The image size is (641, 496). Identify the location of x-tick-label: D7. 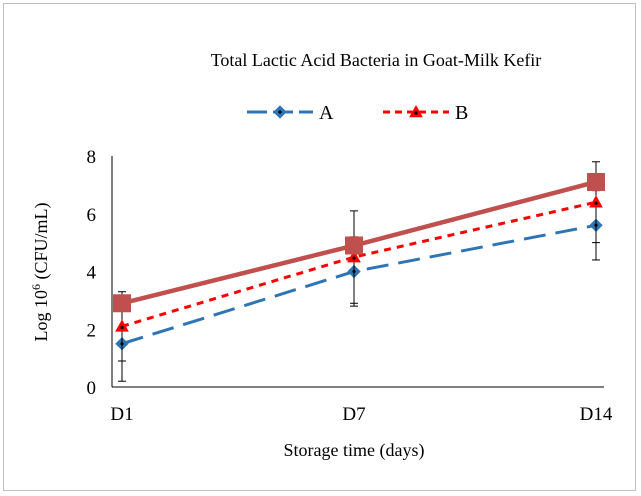
(353, 414).